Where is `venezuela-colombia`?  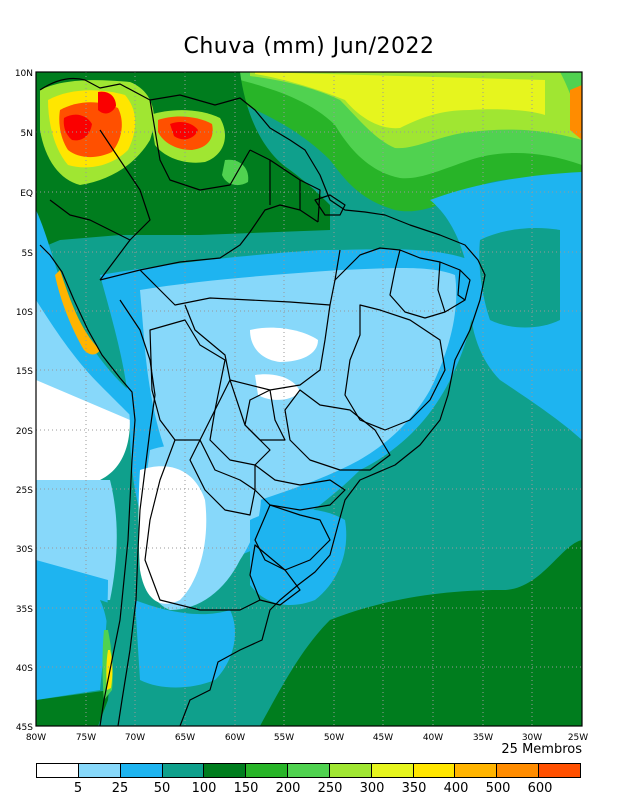
venezuela-colombia is located at coordinates (175, 170).